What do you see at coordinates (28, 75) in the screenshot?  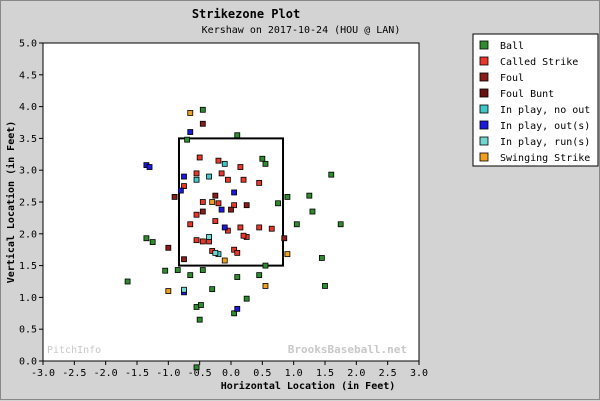 I see `y-tick-label: 4.5` at bounding box center [28, 75].